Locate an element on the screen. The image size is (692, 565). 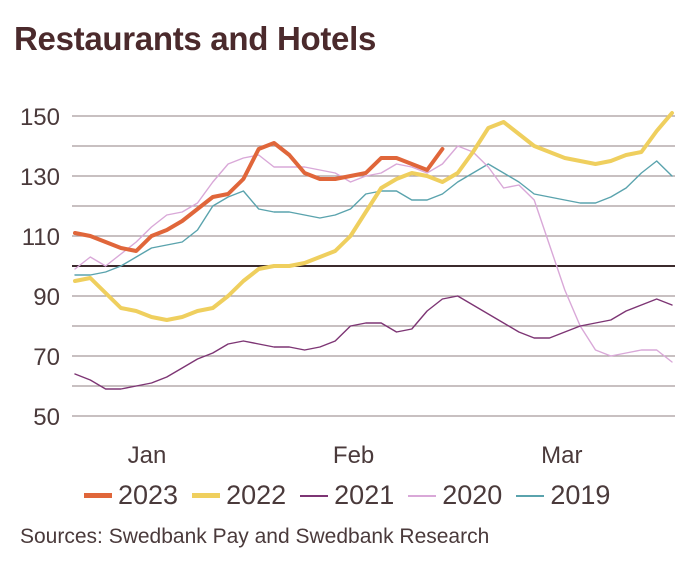
x-axis-ticks: Jan Feb Mar is located at coordinates (355, 455).